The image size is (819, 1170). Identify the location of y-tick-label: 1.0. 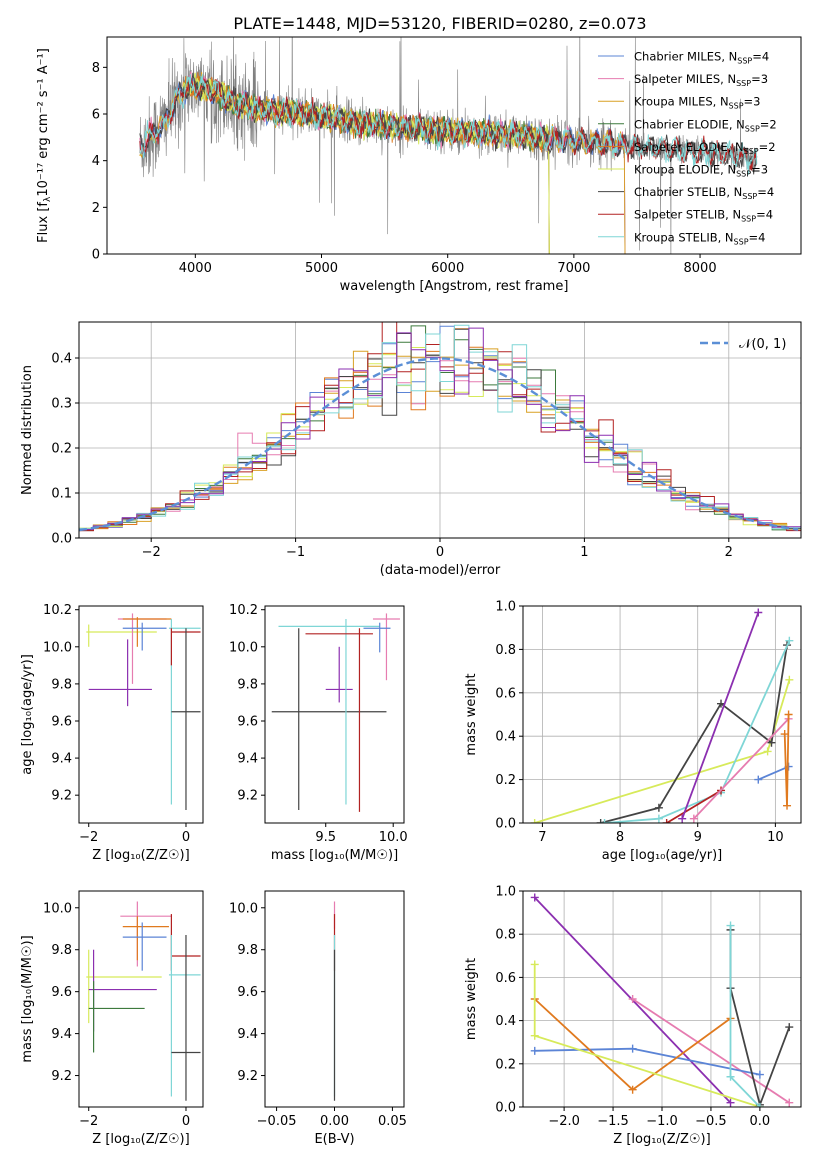
(505, 892).